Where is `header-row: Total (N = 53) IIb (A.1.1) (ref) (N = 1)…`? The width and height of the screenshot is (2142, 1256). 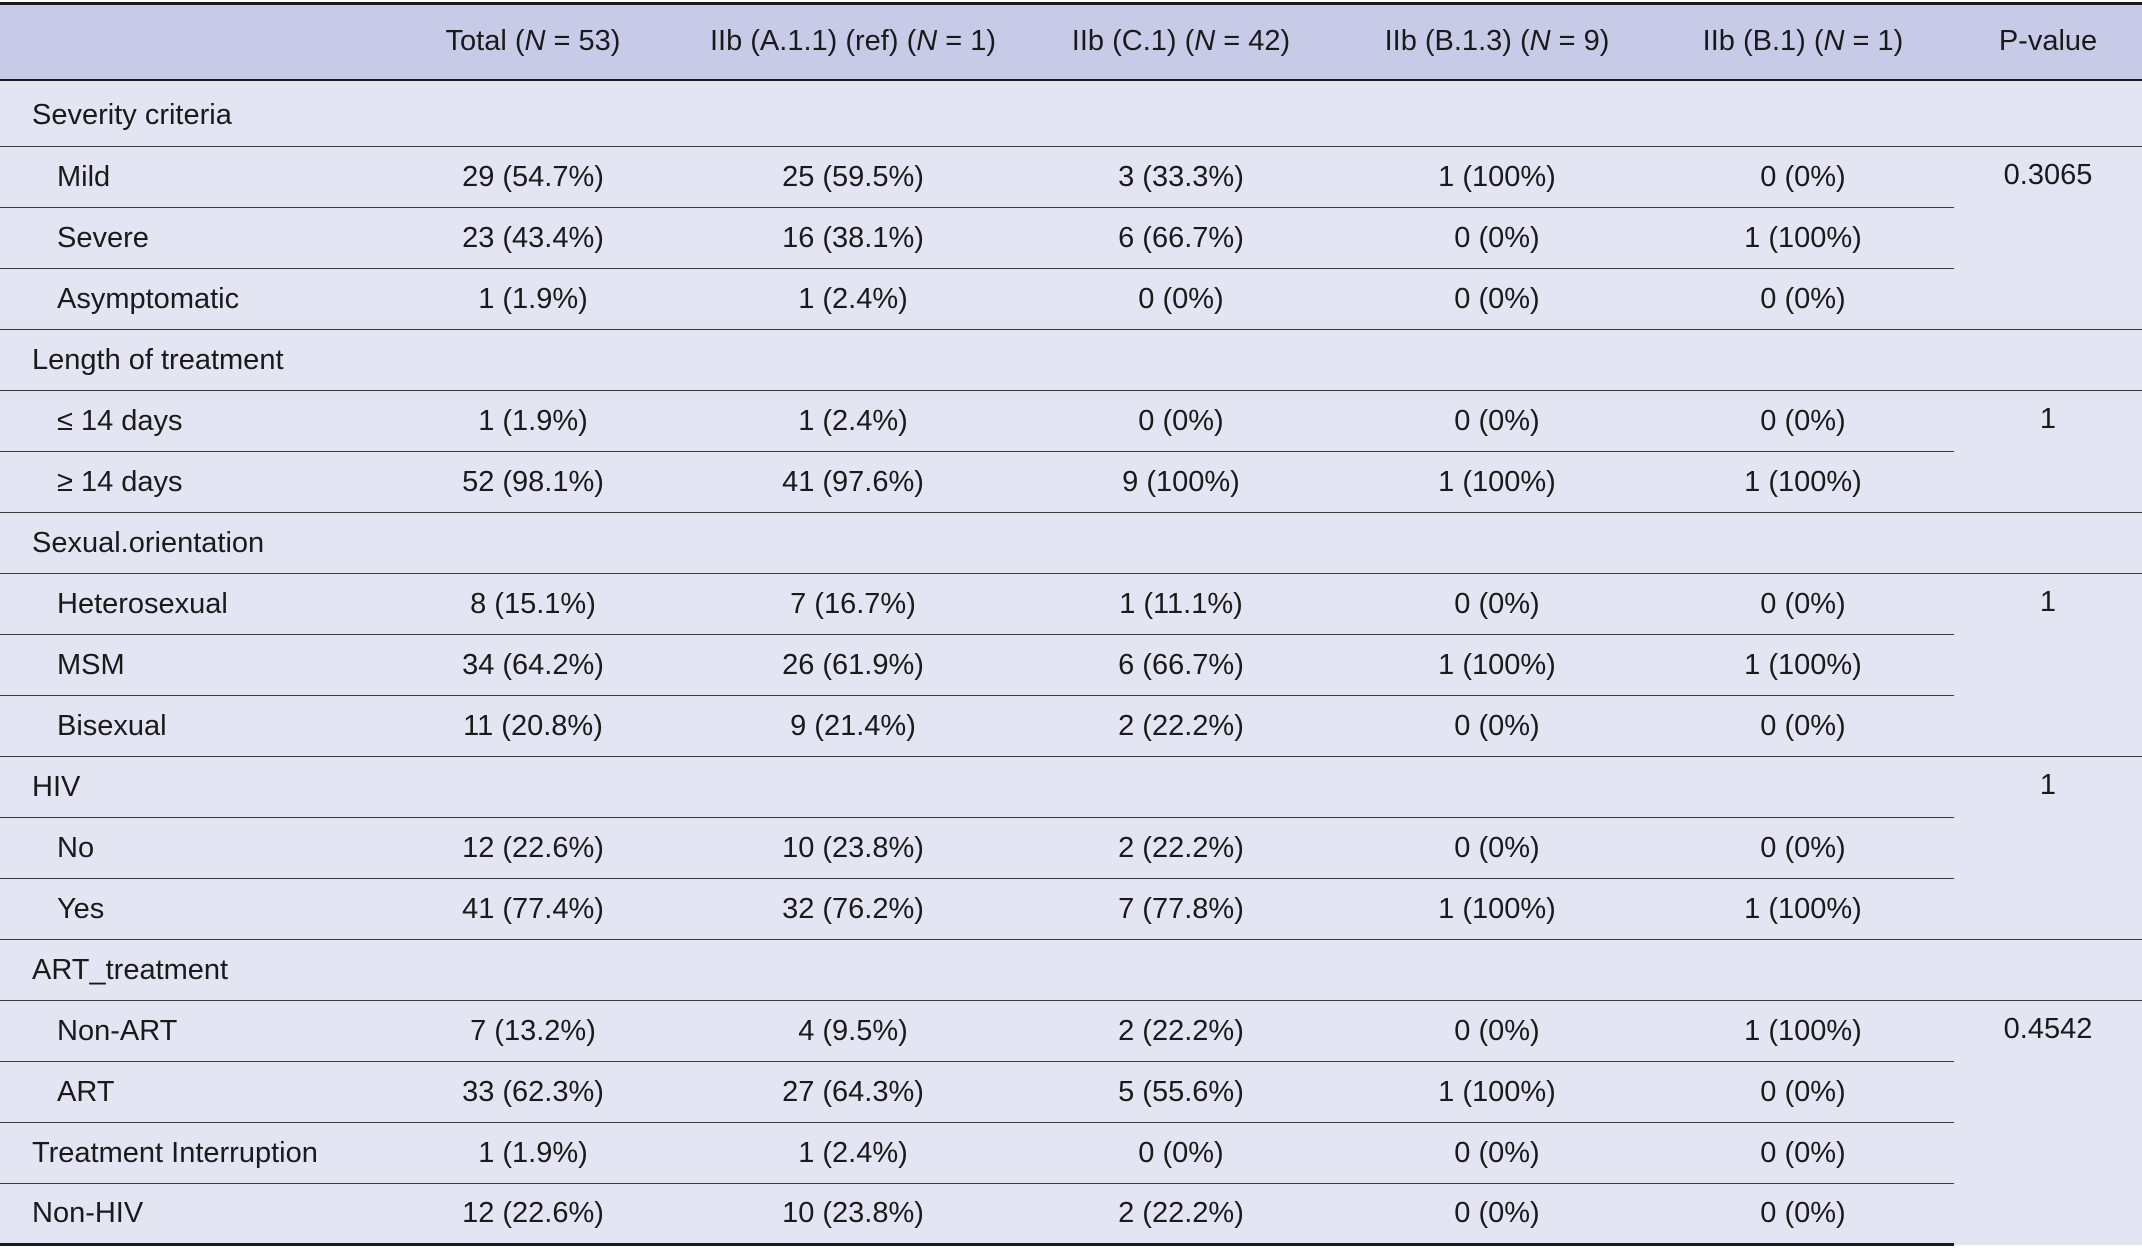
header-row: Total (N = 53) IIb (A.1.1) (ref) (N = 1)… is located at coordinates (1071, 41).